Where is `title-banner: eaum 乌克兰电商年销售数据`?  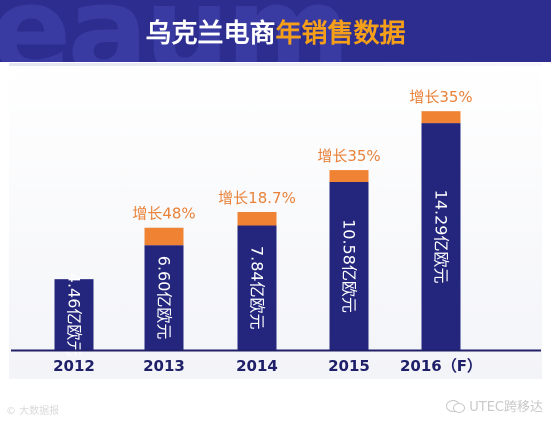 title-banner: eaum 乌克兰电商年销售数据 is located at coordinates (275, 31).